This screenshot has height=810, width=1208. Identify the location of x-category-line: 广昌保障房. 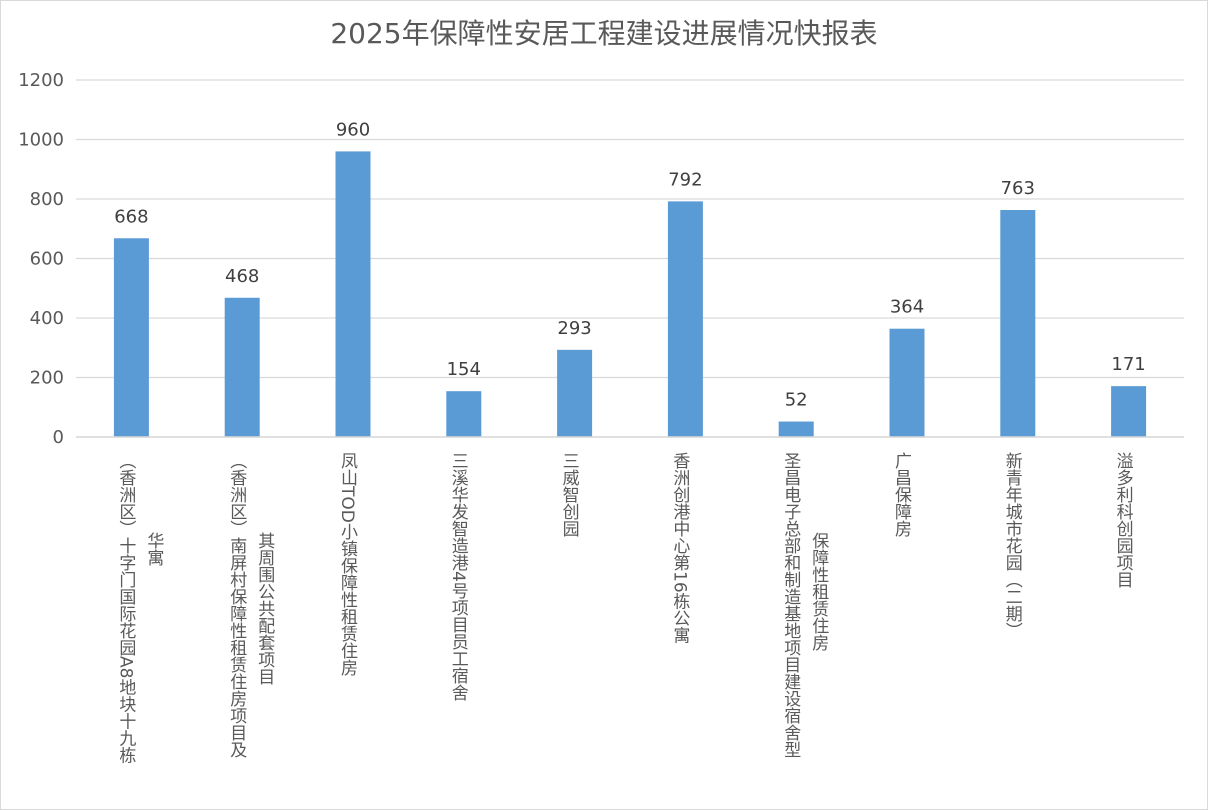
(901, 495).